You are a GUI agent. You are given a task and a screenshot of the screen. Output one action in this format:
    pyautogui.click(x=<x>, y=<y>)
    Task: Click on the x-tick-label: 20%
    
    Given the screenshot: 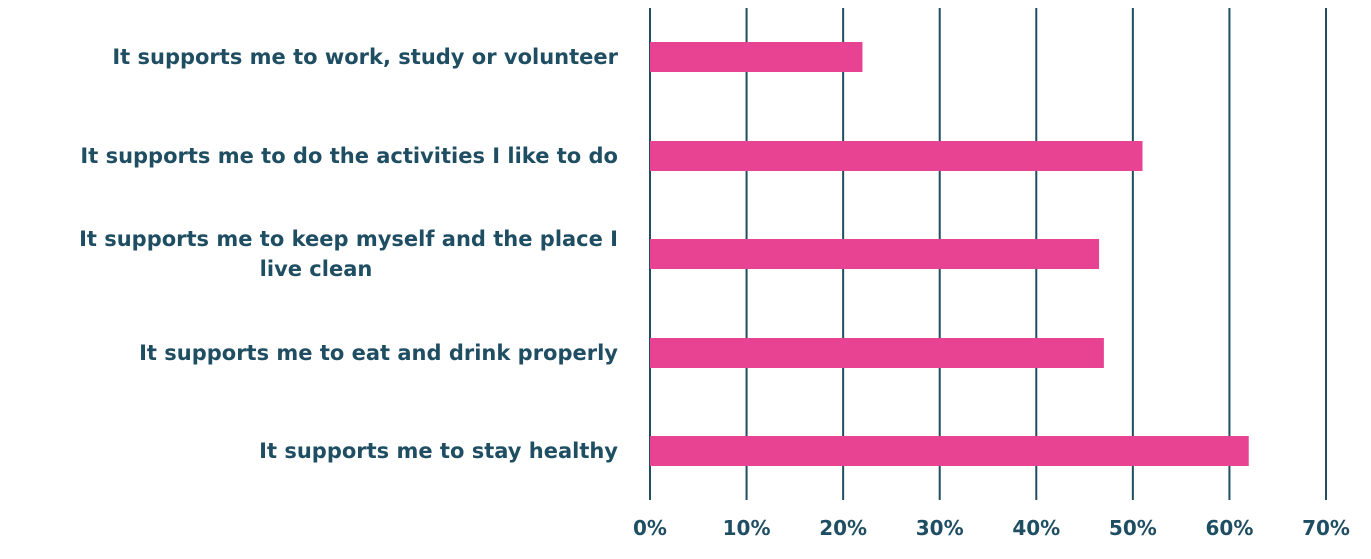 What is the action you would take?
    pyautogui.click(x=843, y=528)
    